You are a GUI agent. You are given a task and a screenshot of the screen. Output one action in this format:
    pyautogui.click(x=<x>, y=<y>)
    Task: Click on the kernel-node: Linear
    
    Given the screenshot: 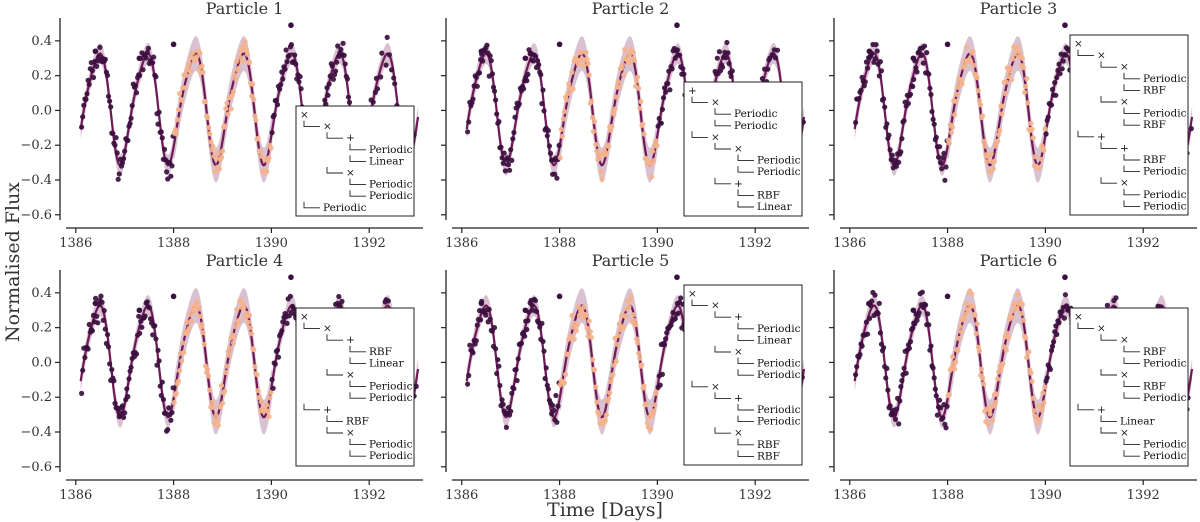 What is the action you would take?
    pyautogui.click(x=387, y=161)
    